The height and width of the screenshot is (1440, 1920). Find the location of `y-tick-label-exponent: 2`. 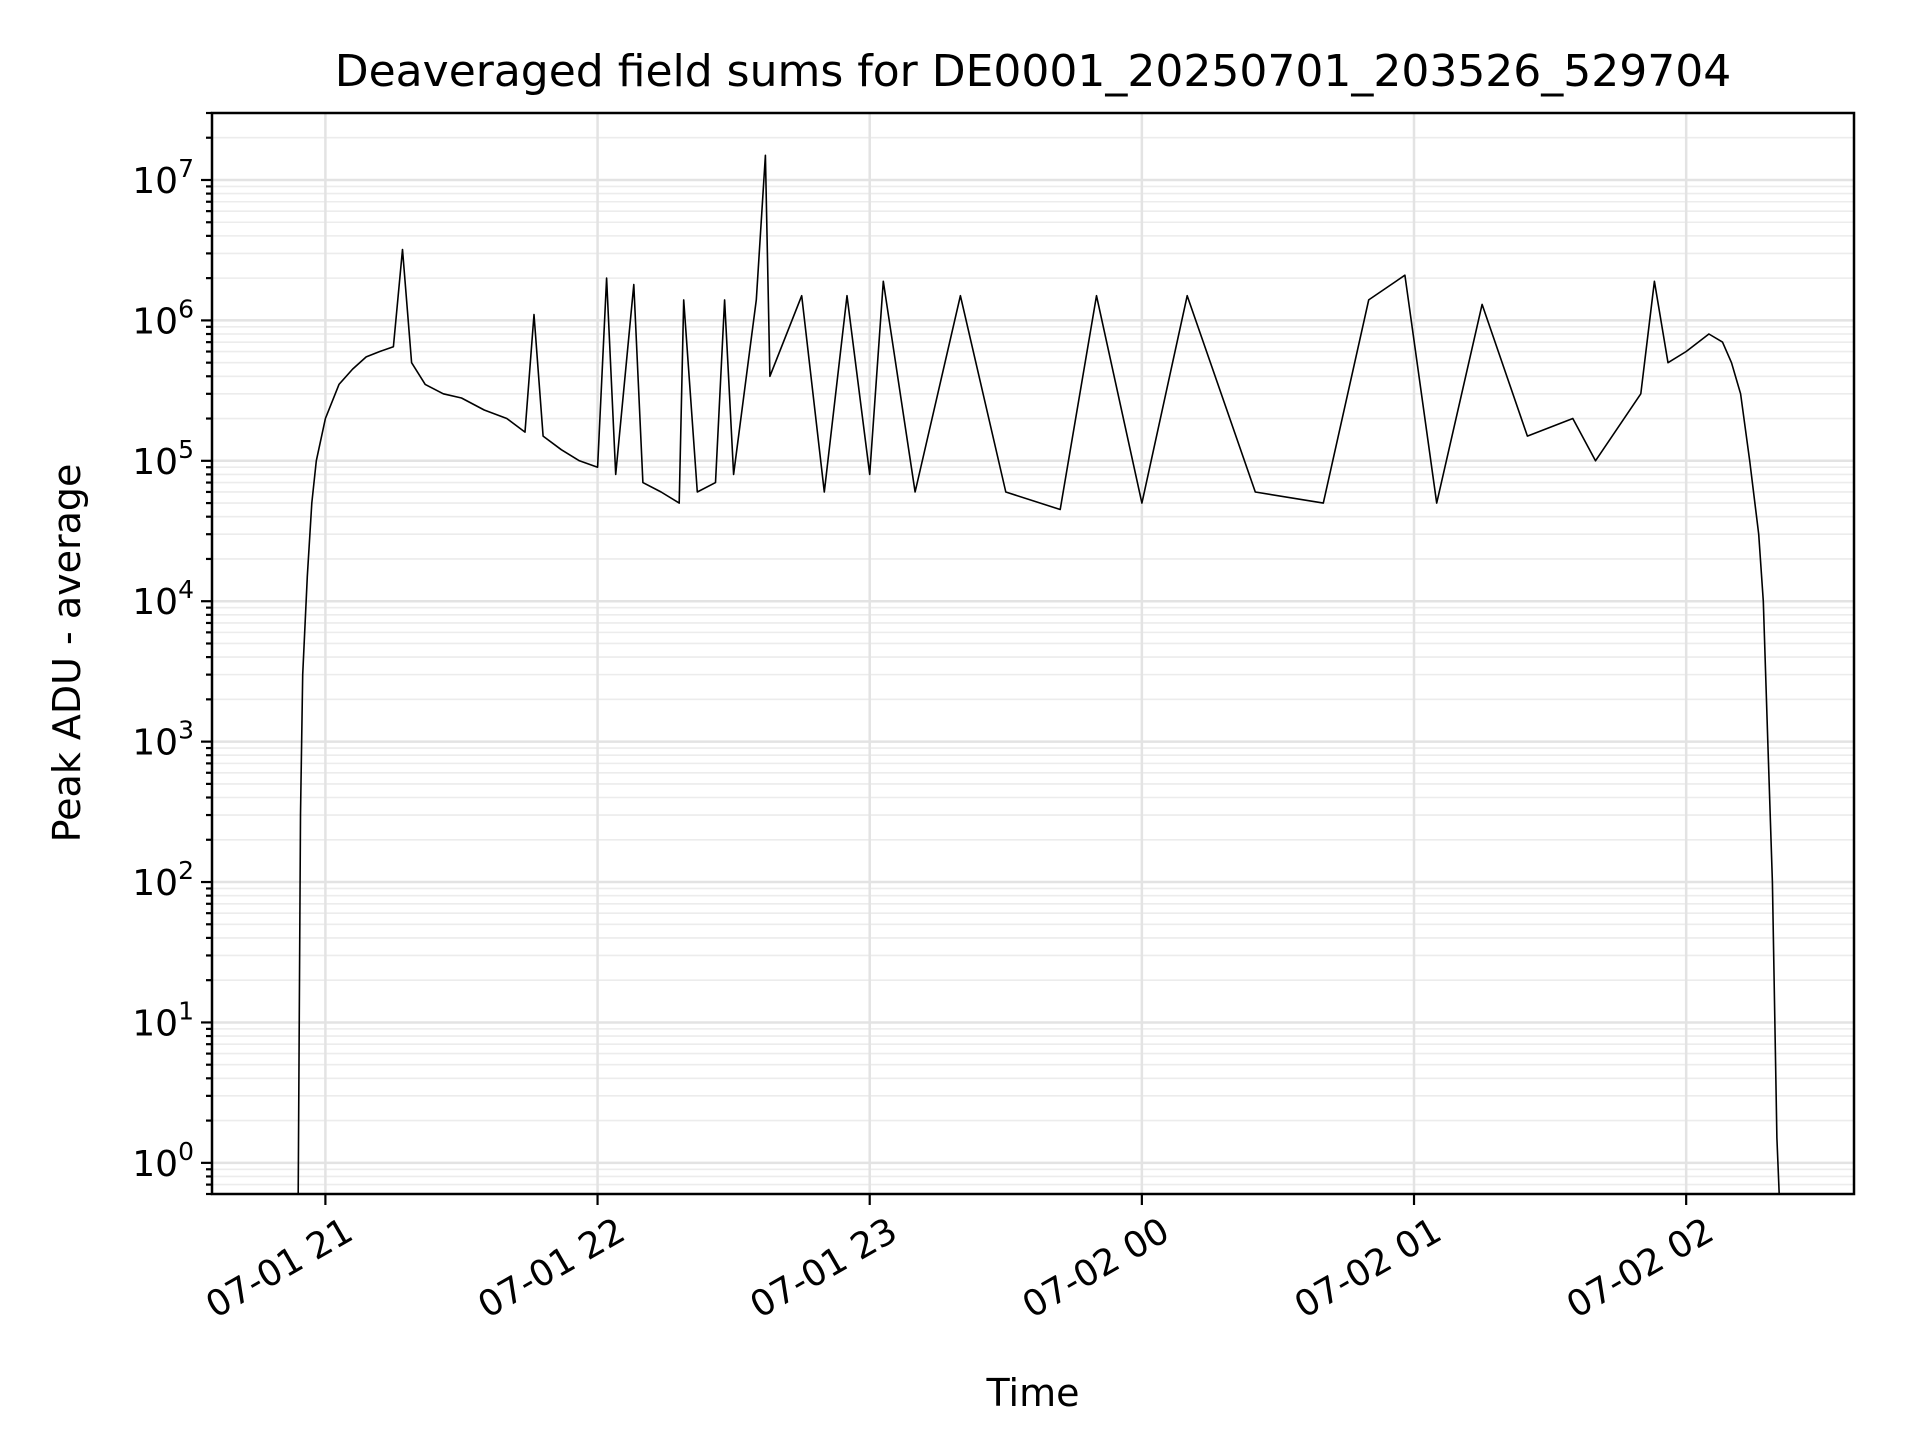

y-tick-label-exponent: 2 is located at coordinates (186, 870).